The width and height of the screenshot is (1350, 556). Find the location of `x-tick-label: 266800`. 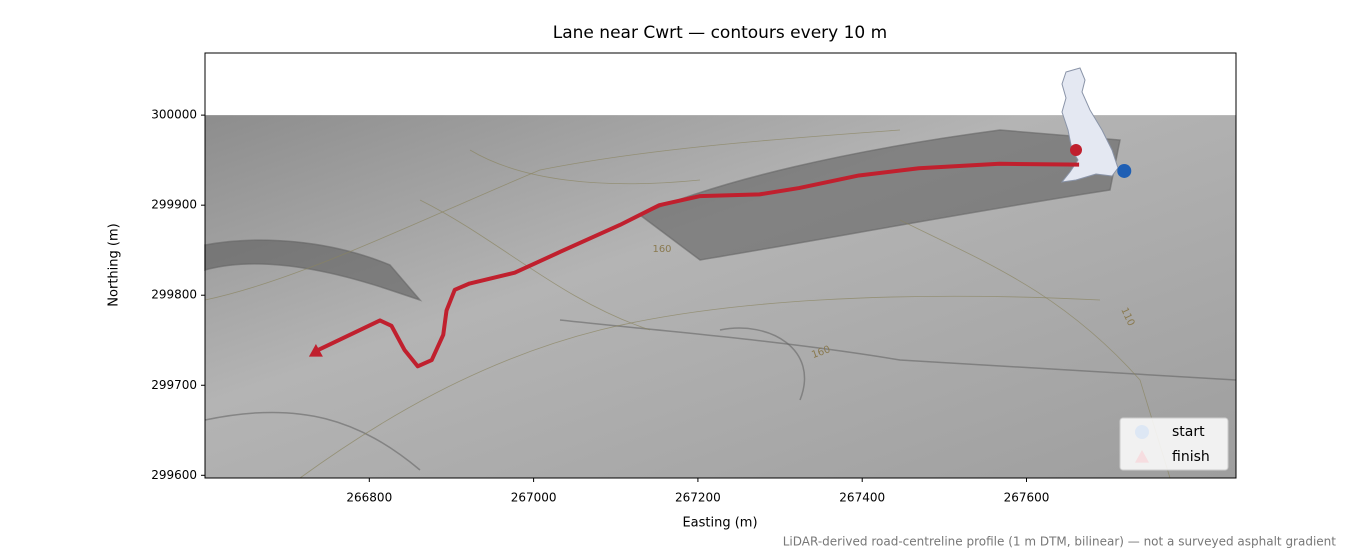

x-tick-label: 266800 is located at coordinates (369, 498).